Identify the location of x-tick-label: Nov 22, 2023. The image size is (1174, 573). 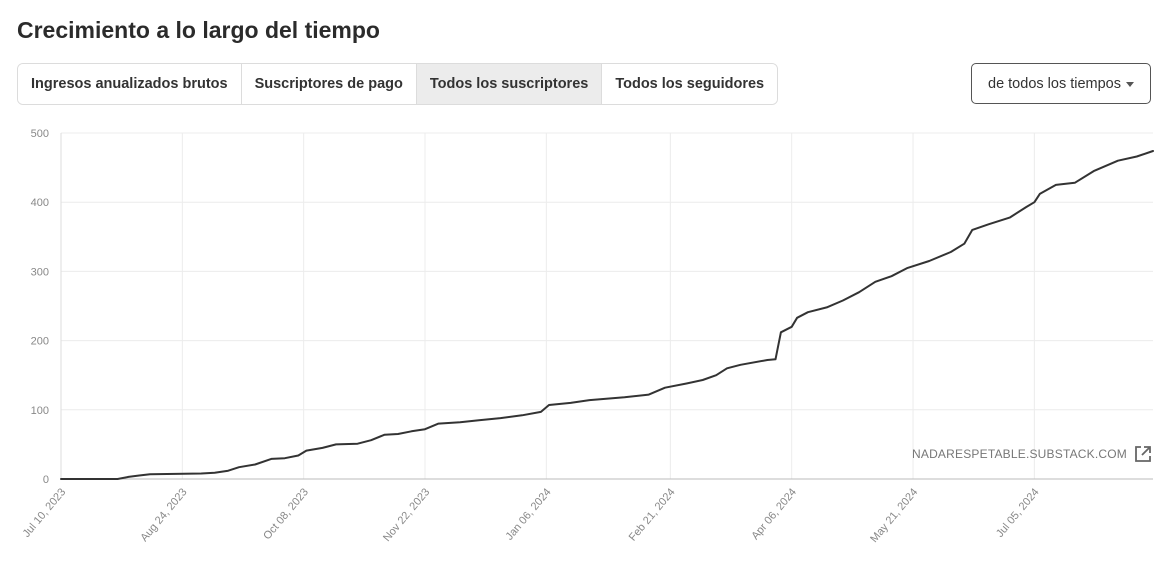
(406, 515).